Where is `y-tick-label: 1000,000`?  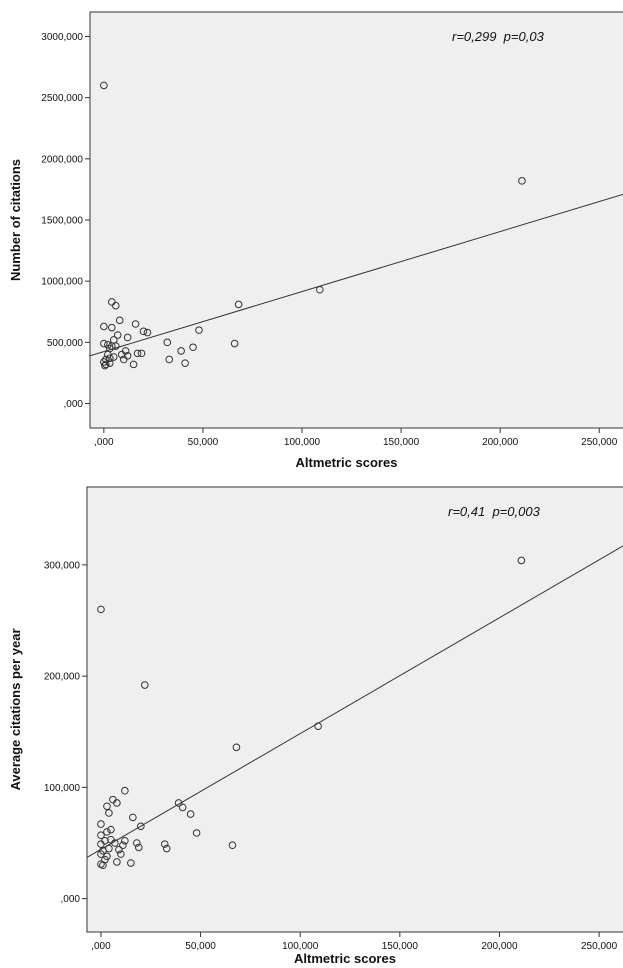 y-tick-label: 1000,000 is located at coordinates (62, 282).